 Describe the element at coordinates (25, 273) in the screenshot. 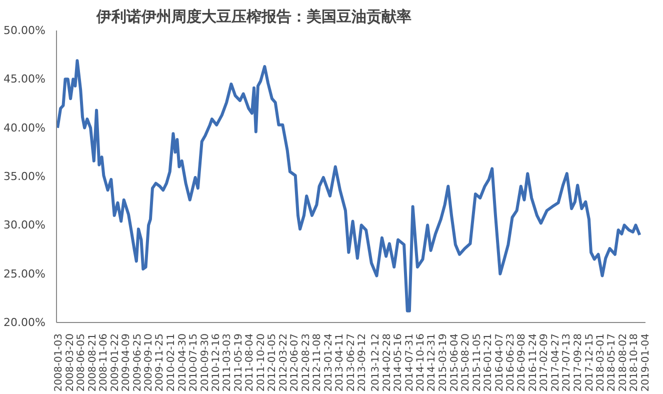

I see `y-tick-label: 25.00%` at that location.